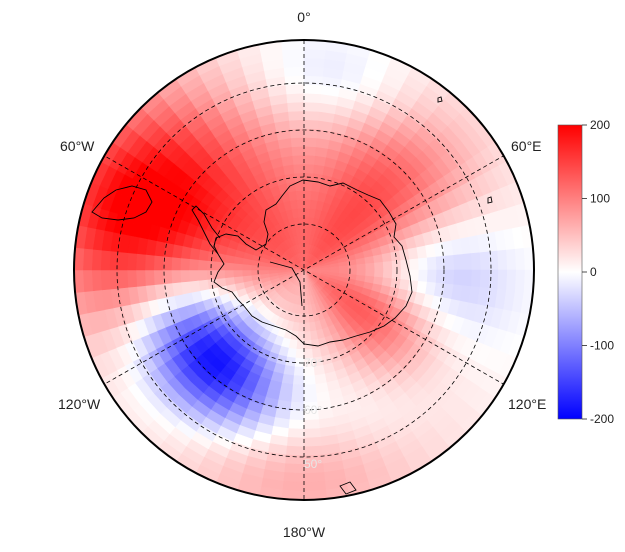 Image resolution: width=625 pixels, height=552 pixels. Describe the element at coordinates (600, 199) in the screenshot. I see `colorbar-tick-label: 100` at that location.